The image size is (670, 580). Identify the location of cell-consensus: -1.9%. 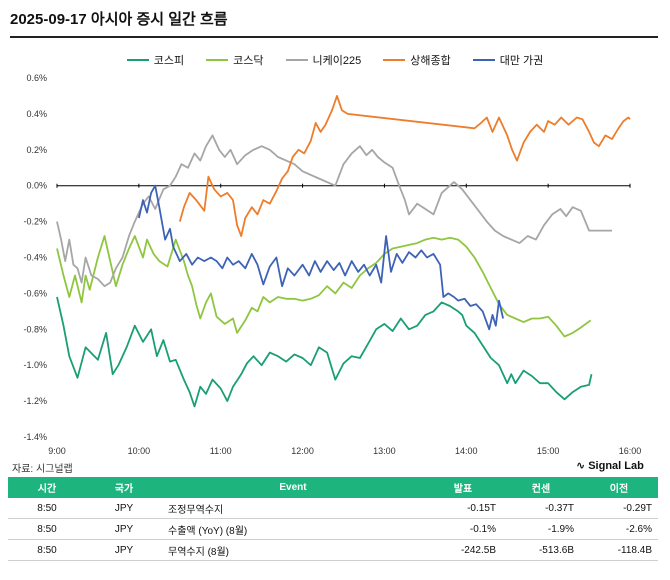
(541, 529).